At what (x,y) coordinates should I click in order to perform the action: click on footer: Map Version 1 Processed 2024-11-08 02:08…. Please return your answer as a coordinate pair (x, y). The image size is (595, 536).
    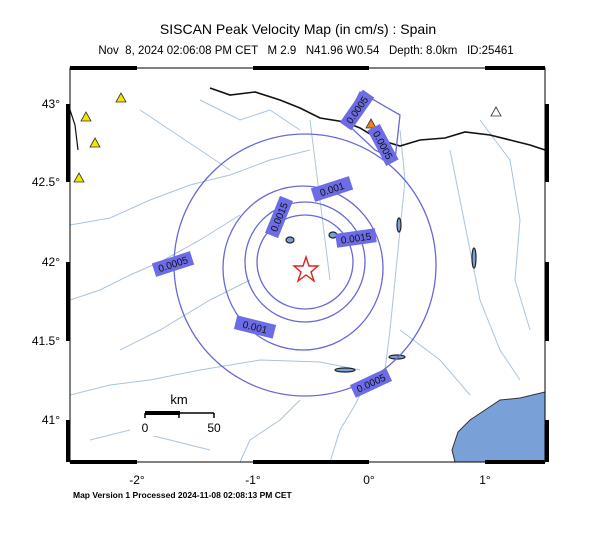
    Looking at the image, I should click on (183, 495).